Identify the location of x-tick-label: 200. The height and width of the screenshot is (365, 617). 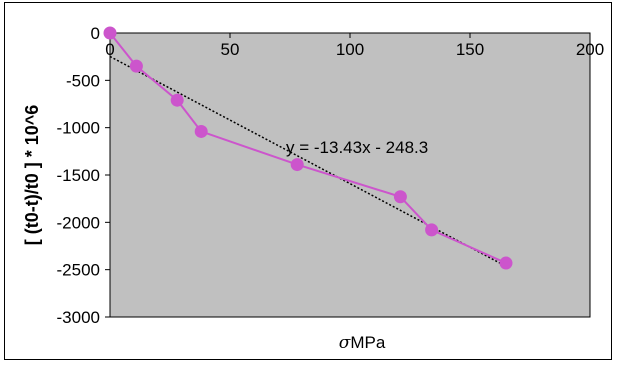
(590, 49).